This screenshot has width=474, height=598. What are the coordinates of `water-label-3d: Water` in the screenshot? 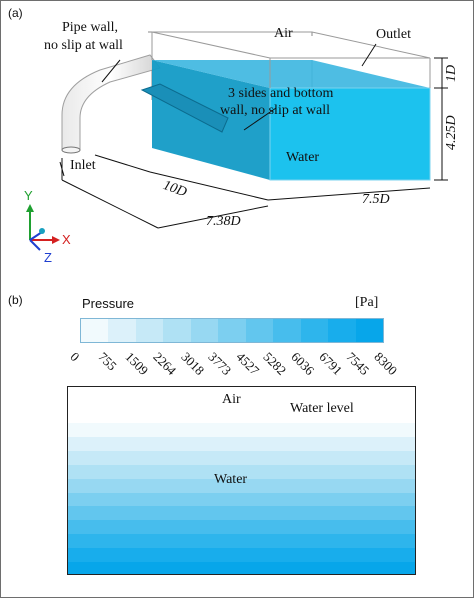 It's located at (303, 157).